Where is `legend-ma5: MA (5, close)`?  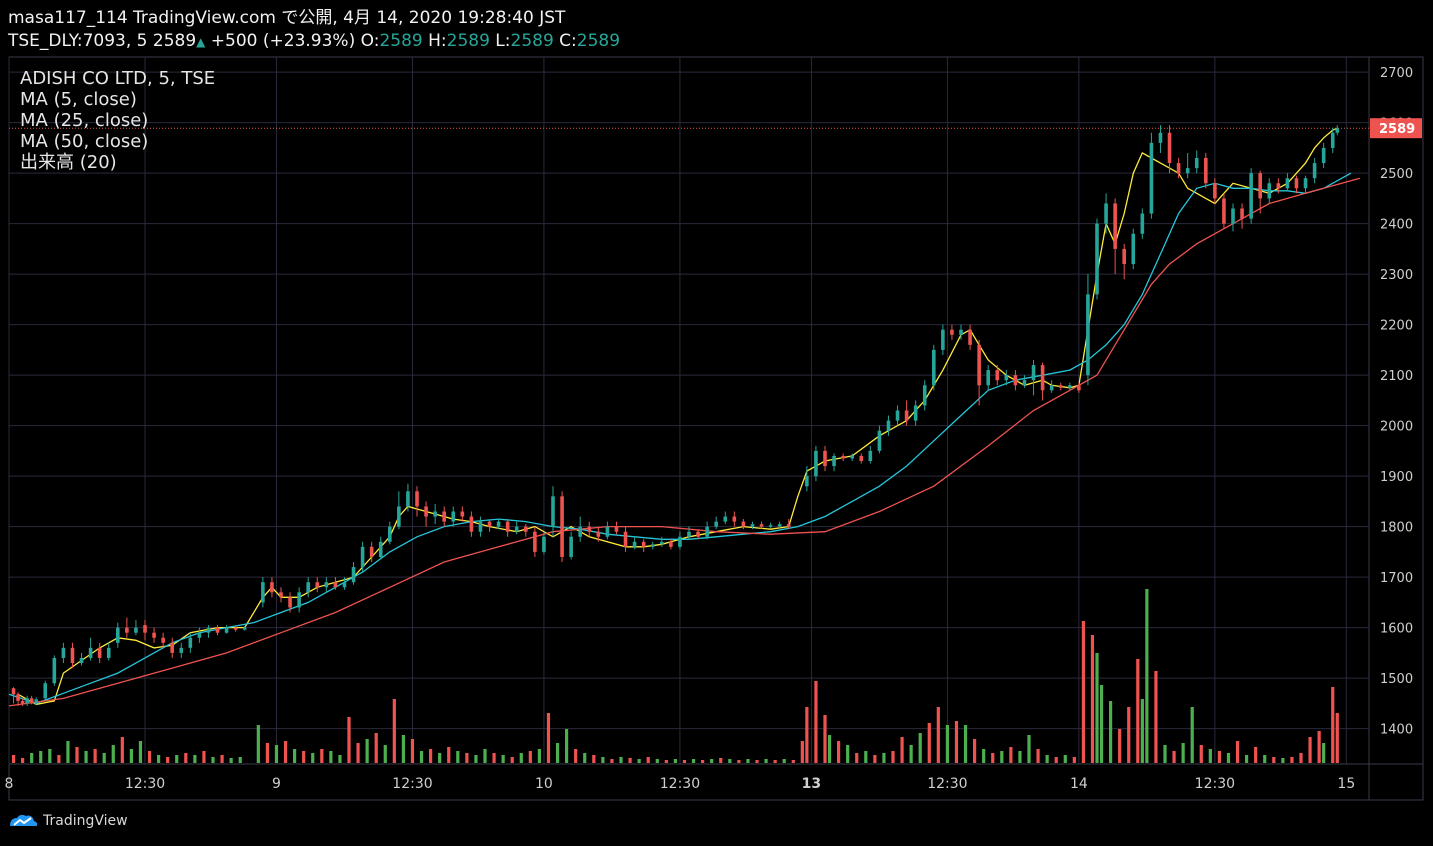 legend-ma5: MA (5, close) is located at coordinates (78, 99).